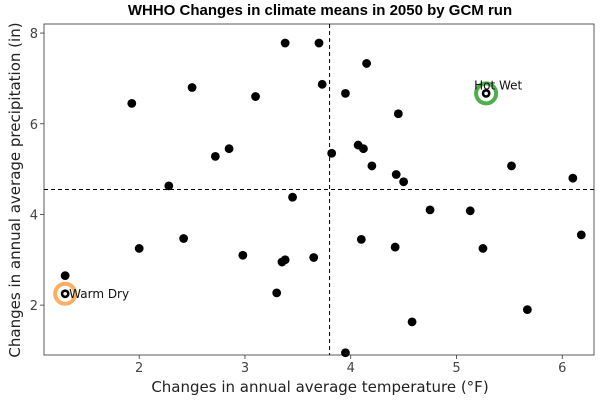  Describe the element at coordinates (34, 215) in the screenshot. I see `y-tick-label: 4` at that location.